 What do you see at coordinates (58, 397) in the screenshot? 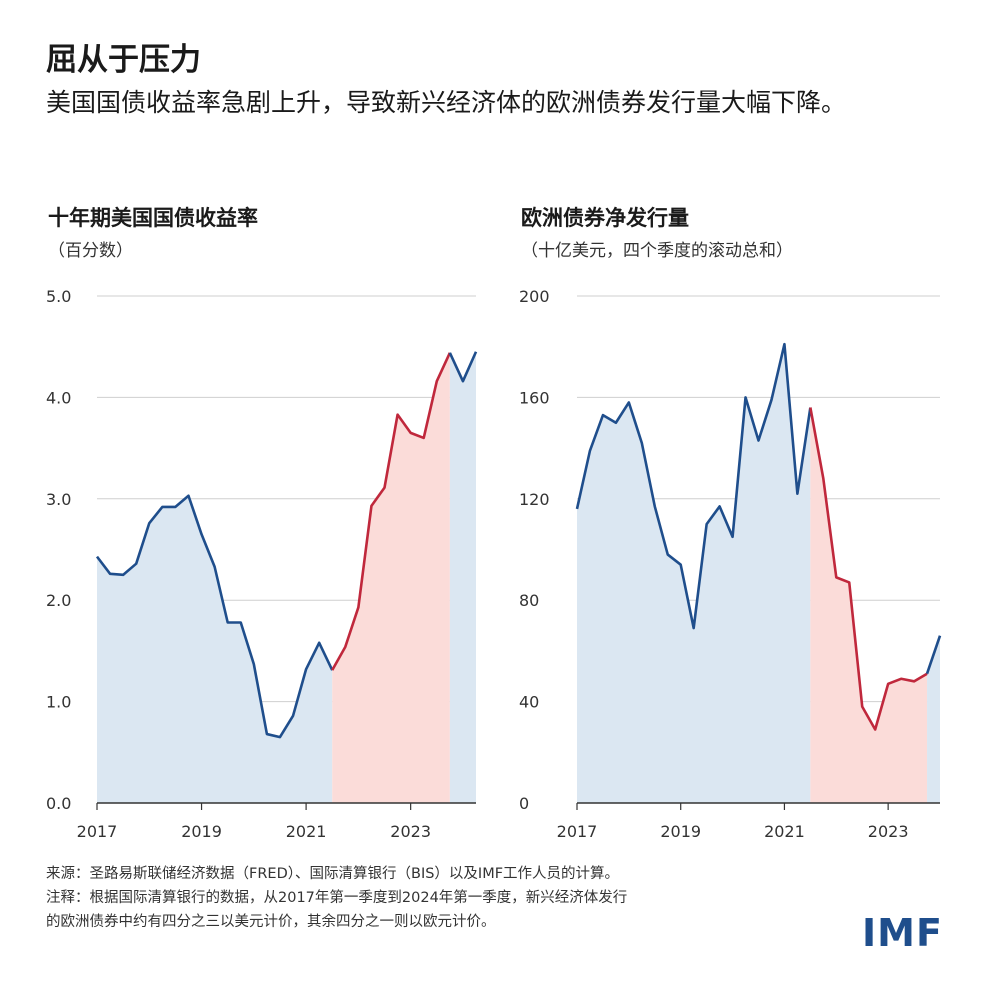
I see `left-y-tick-label: 4.0` at bounding box center [58, 397].